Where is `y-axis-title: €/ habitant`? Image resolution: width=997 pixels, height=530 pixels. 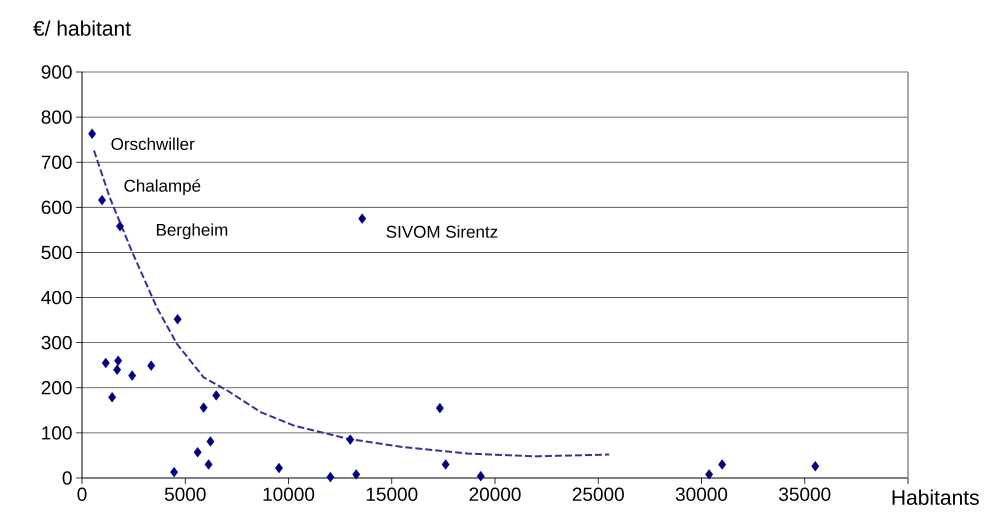
y-axis-title: €/ habitant is located at coordinates (82, 28).